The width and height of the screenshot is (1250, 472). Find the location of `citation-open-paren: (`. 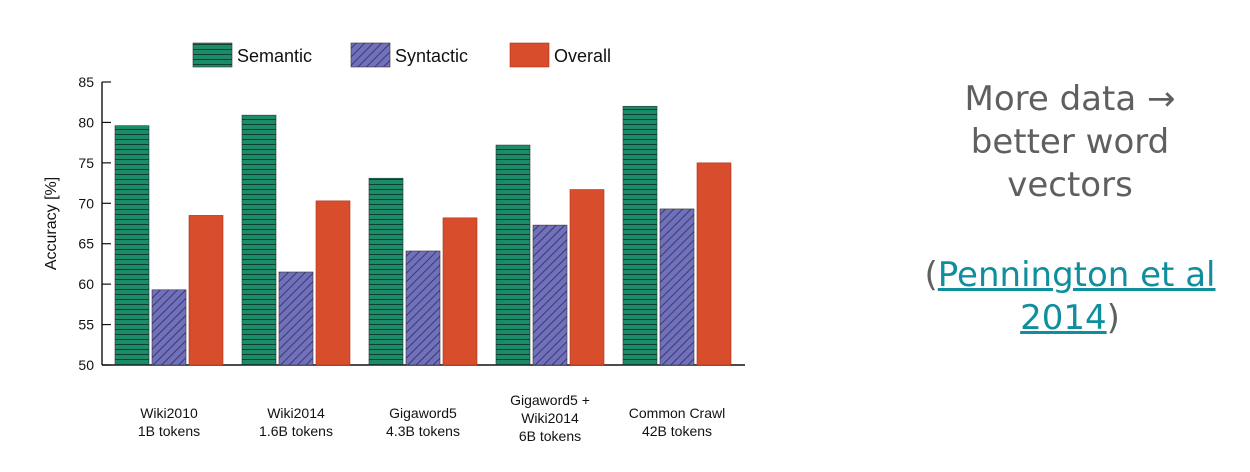

citation-open-paren: ( is located at coordinates (931, 275).